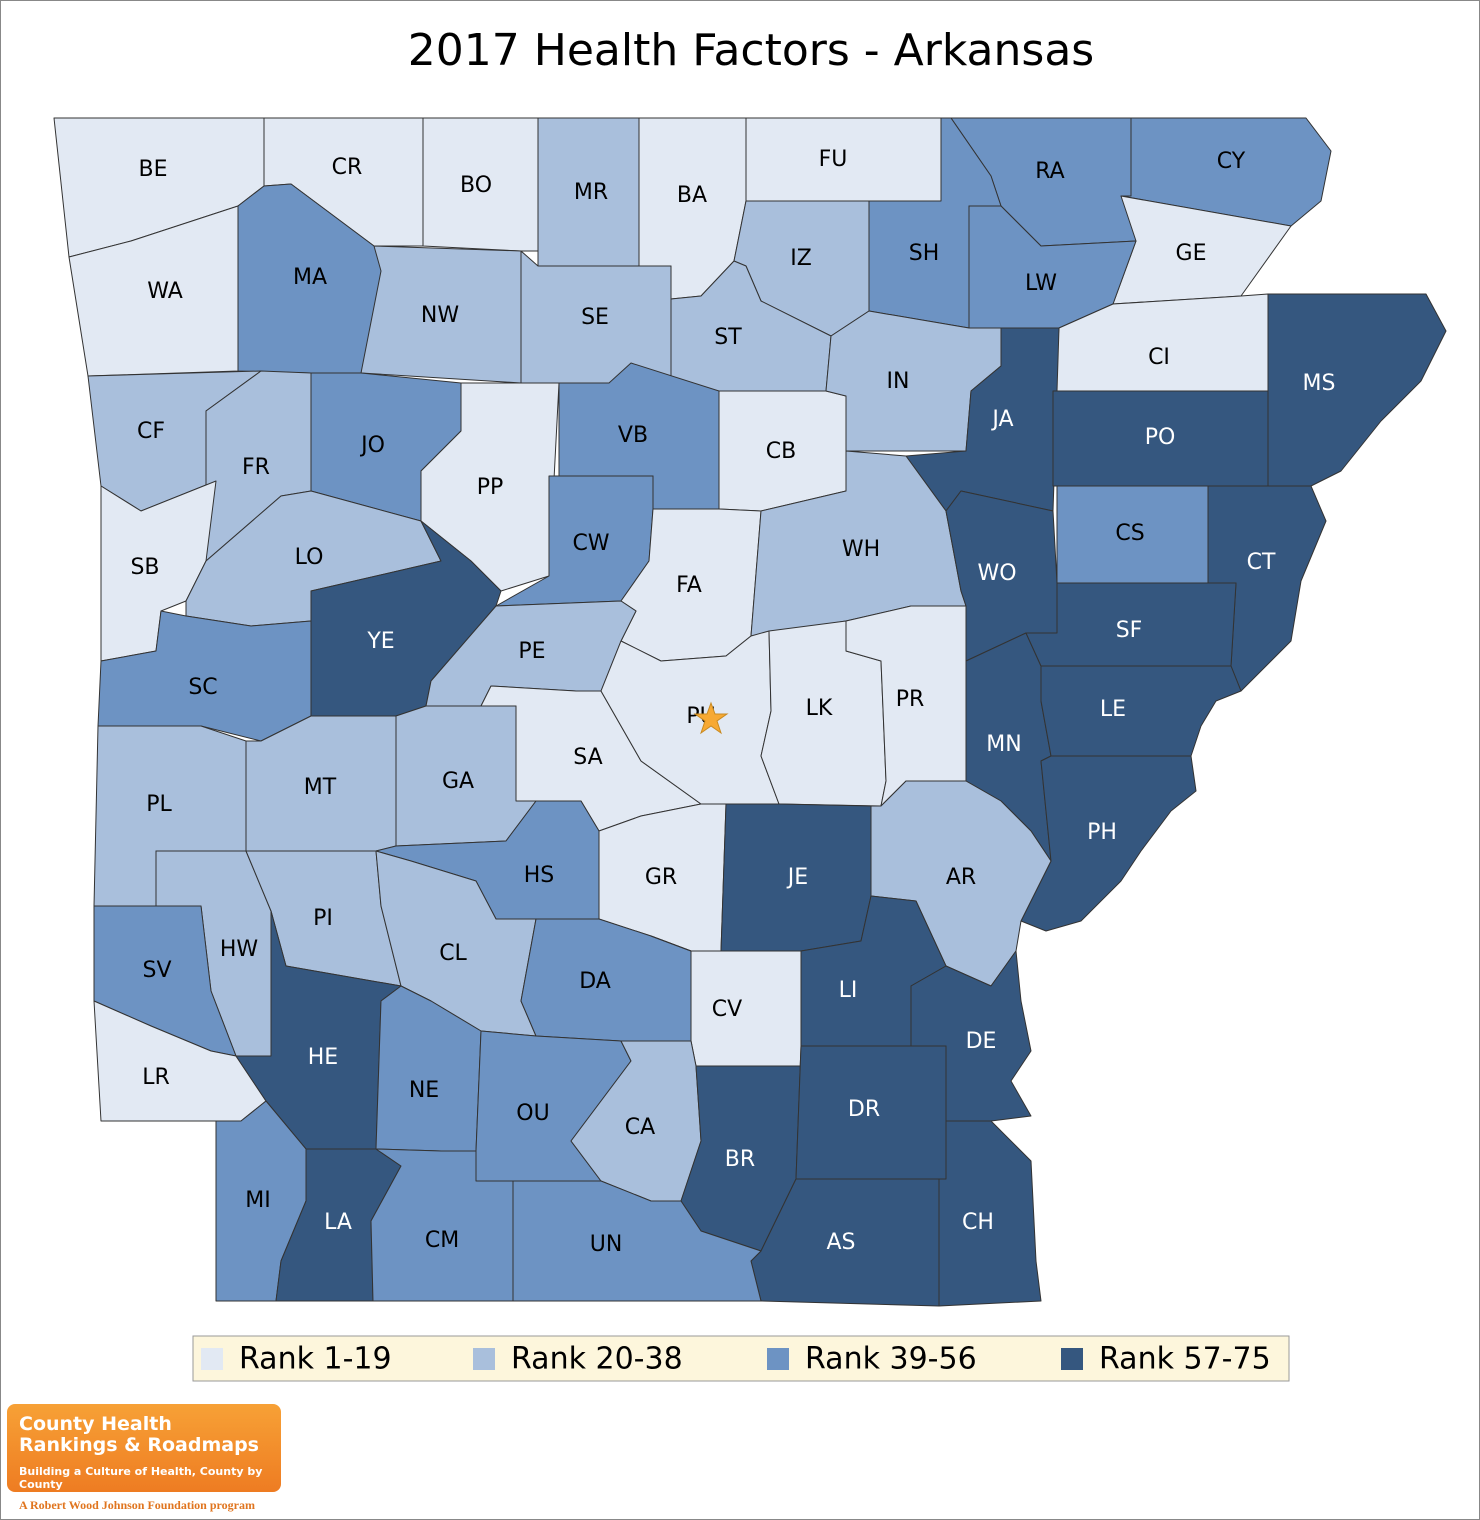 Image resolution: width=1480 pixels, height=1520 pixels. I want to click on legend-box, so click(741, 1358).